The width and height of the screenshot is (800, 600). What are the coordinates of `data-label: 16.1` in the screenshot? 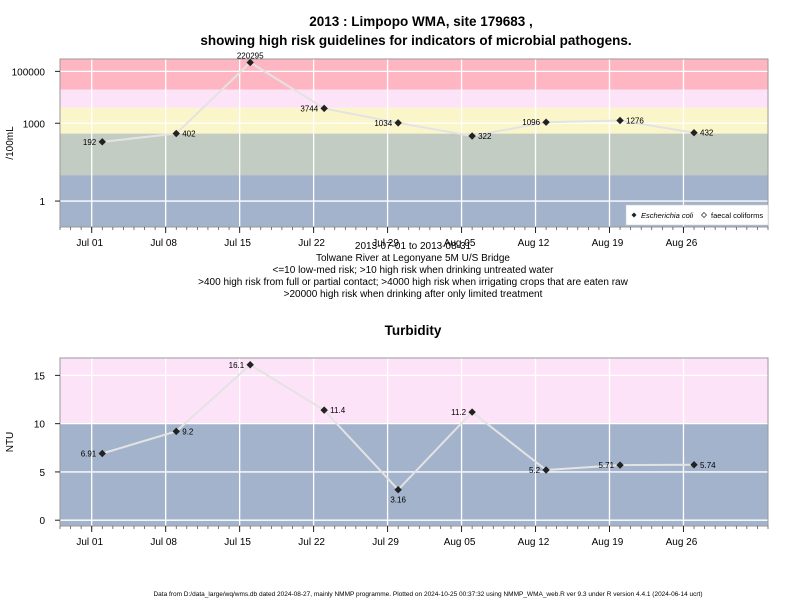 It's located at (237, 365).